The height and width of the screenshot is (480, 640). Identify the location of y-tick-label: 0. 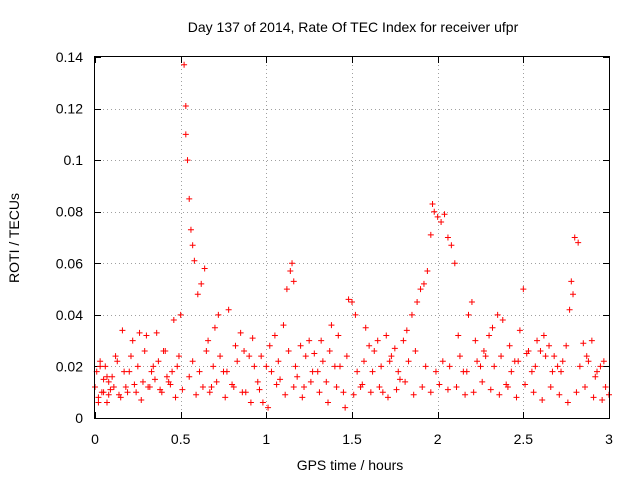
(79, 418).